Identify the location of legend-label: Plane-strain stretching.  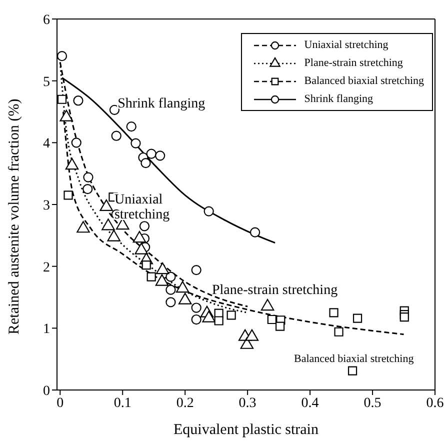
(353, 63).